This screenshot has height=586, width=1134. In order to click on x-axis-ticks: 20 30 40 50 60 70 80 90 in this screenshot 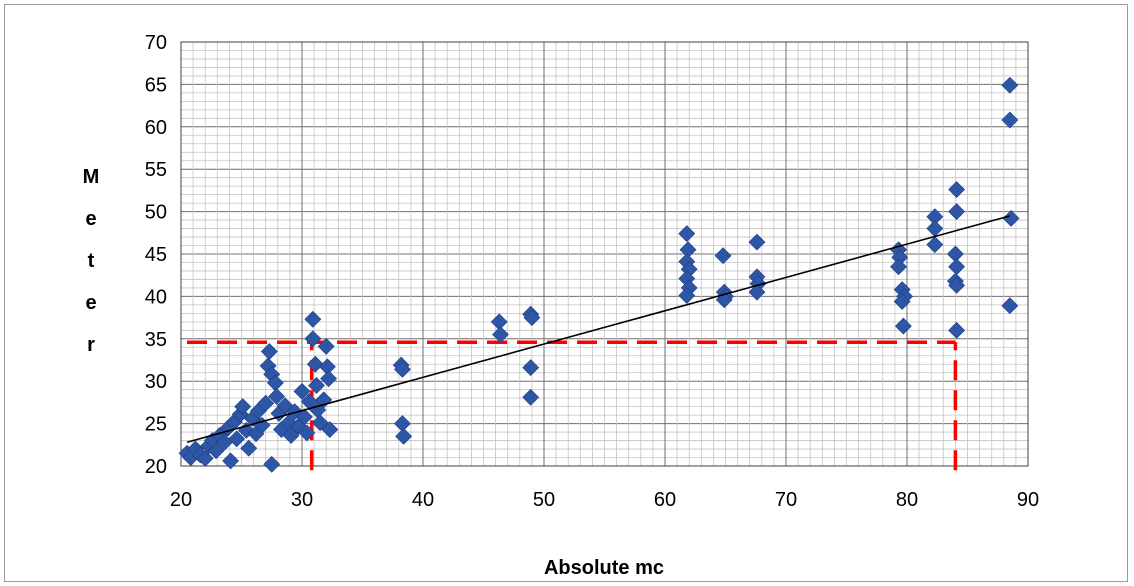, I will do `click(604, 500)`.